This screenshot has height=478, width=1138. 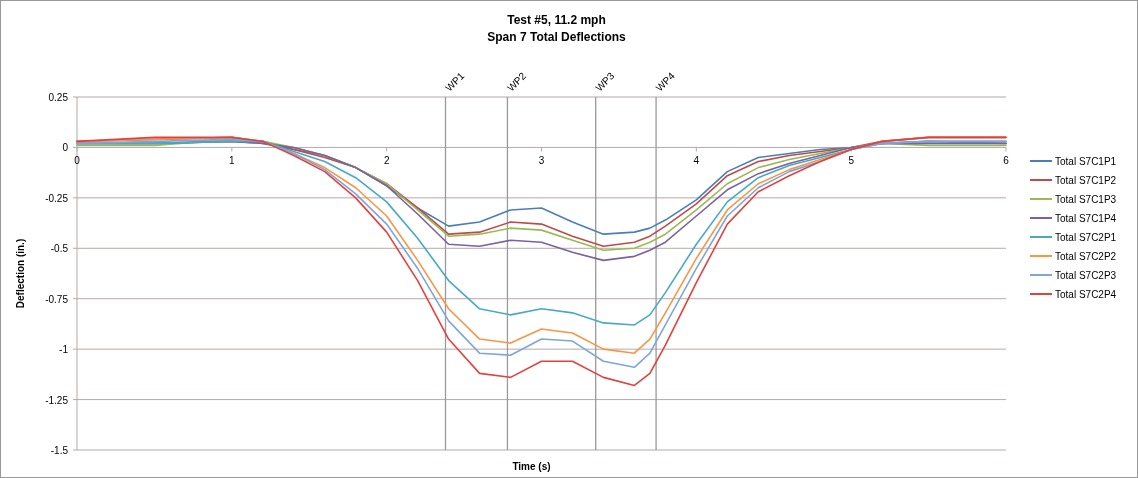 I want to click on y-axis-title: Deflection (in.), so click(x=20, y=273).